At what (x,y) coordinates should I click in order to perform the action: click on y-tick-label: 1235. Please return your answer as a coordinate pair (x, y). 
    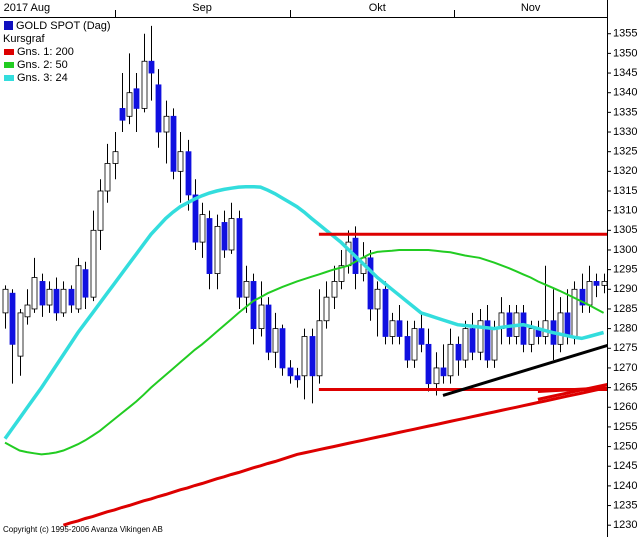
    Looking at the image, I should click on (625, 505).